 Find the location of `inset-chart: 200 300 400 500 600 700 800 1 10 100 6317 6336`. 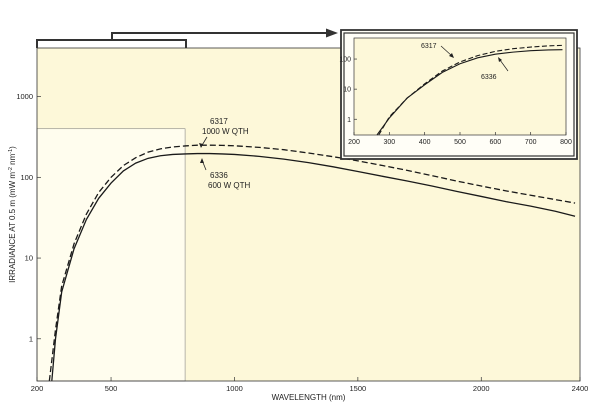

inset-chart: 200 300 400 500 600 700 800 1 10 100 6317 6336 is located at coordinates (458, 94).